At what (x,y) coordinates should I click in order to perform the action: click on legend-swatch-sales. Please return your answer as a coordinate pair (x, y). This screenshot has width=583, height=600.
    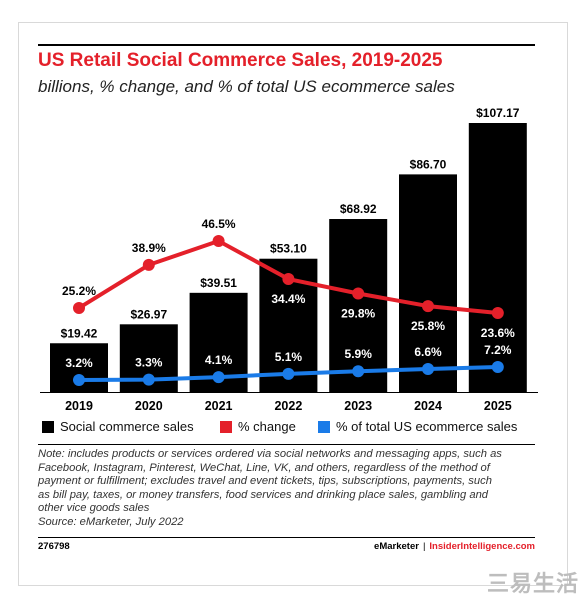
    Looking at the image, I should click on (48, 426).